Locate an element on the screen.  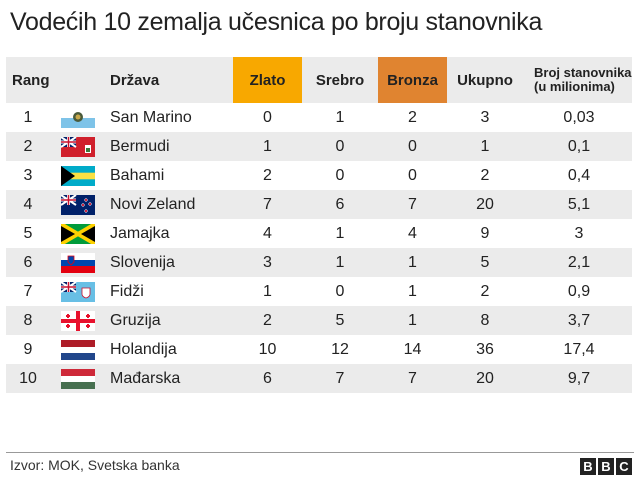
population: 3 is located at coordinates (579, 233).